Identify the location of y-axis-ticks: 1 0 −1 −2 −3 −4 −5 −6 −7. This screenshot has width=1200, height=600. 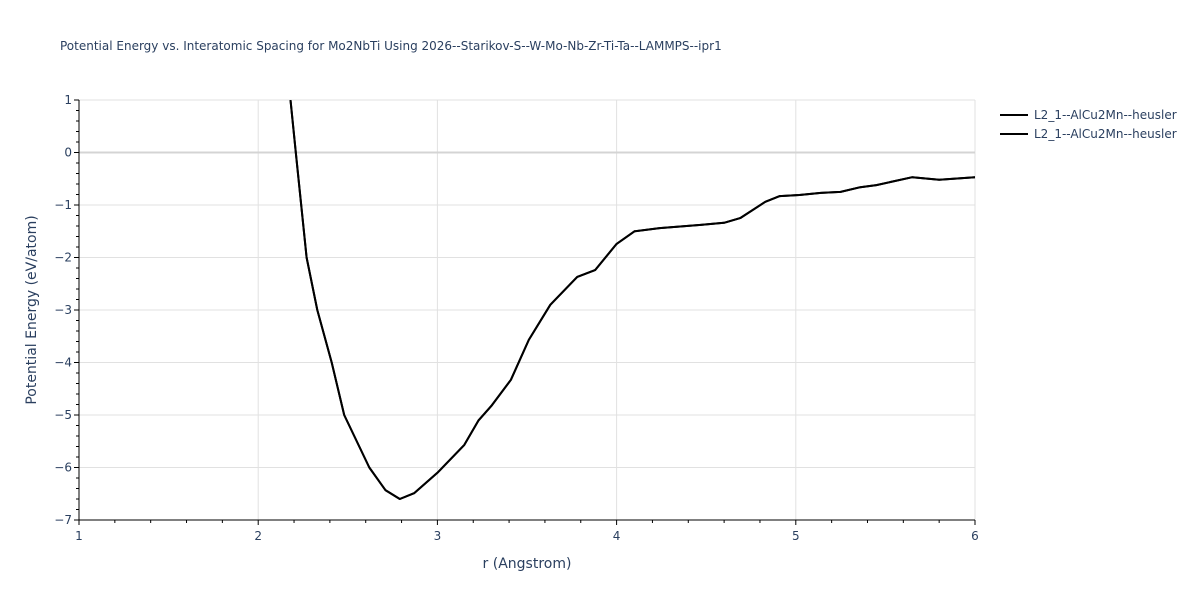
(66, 310).